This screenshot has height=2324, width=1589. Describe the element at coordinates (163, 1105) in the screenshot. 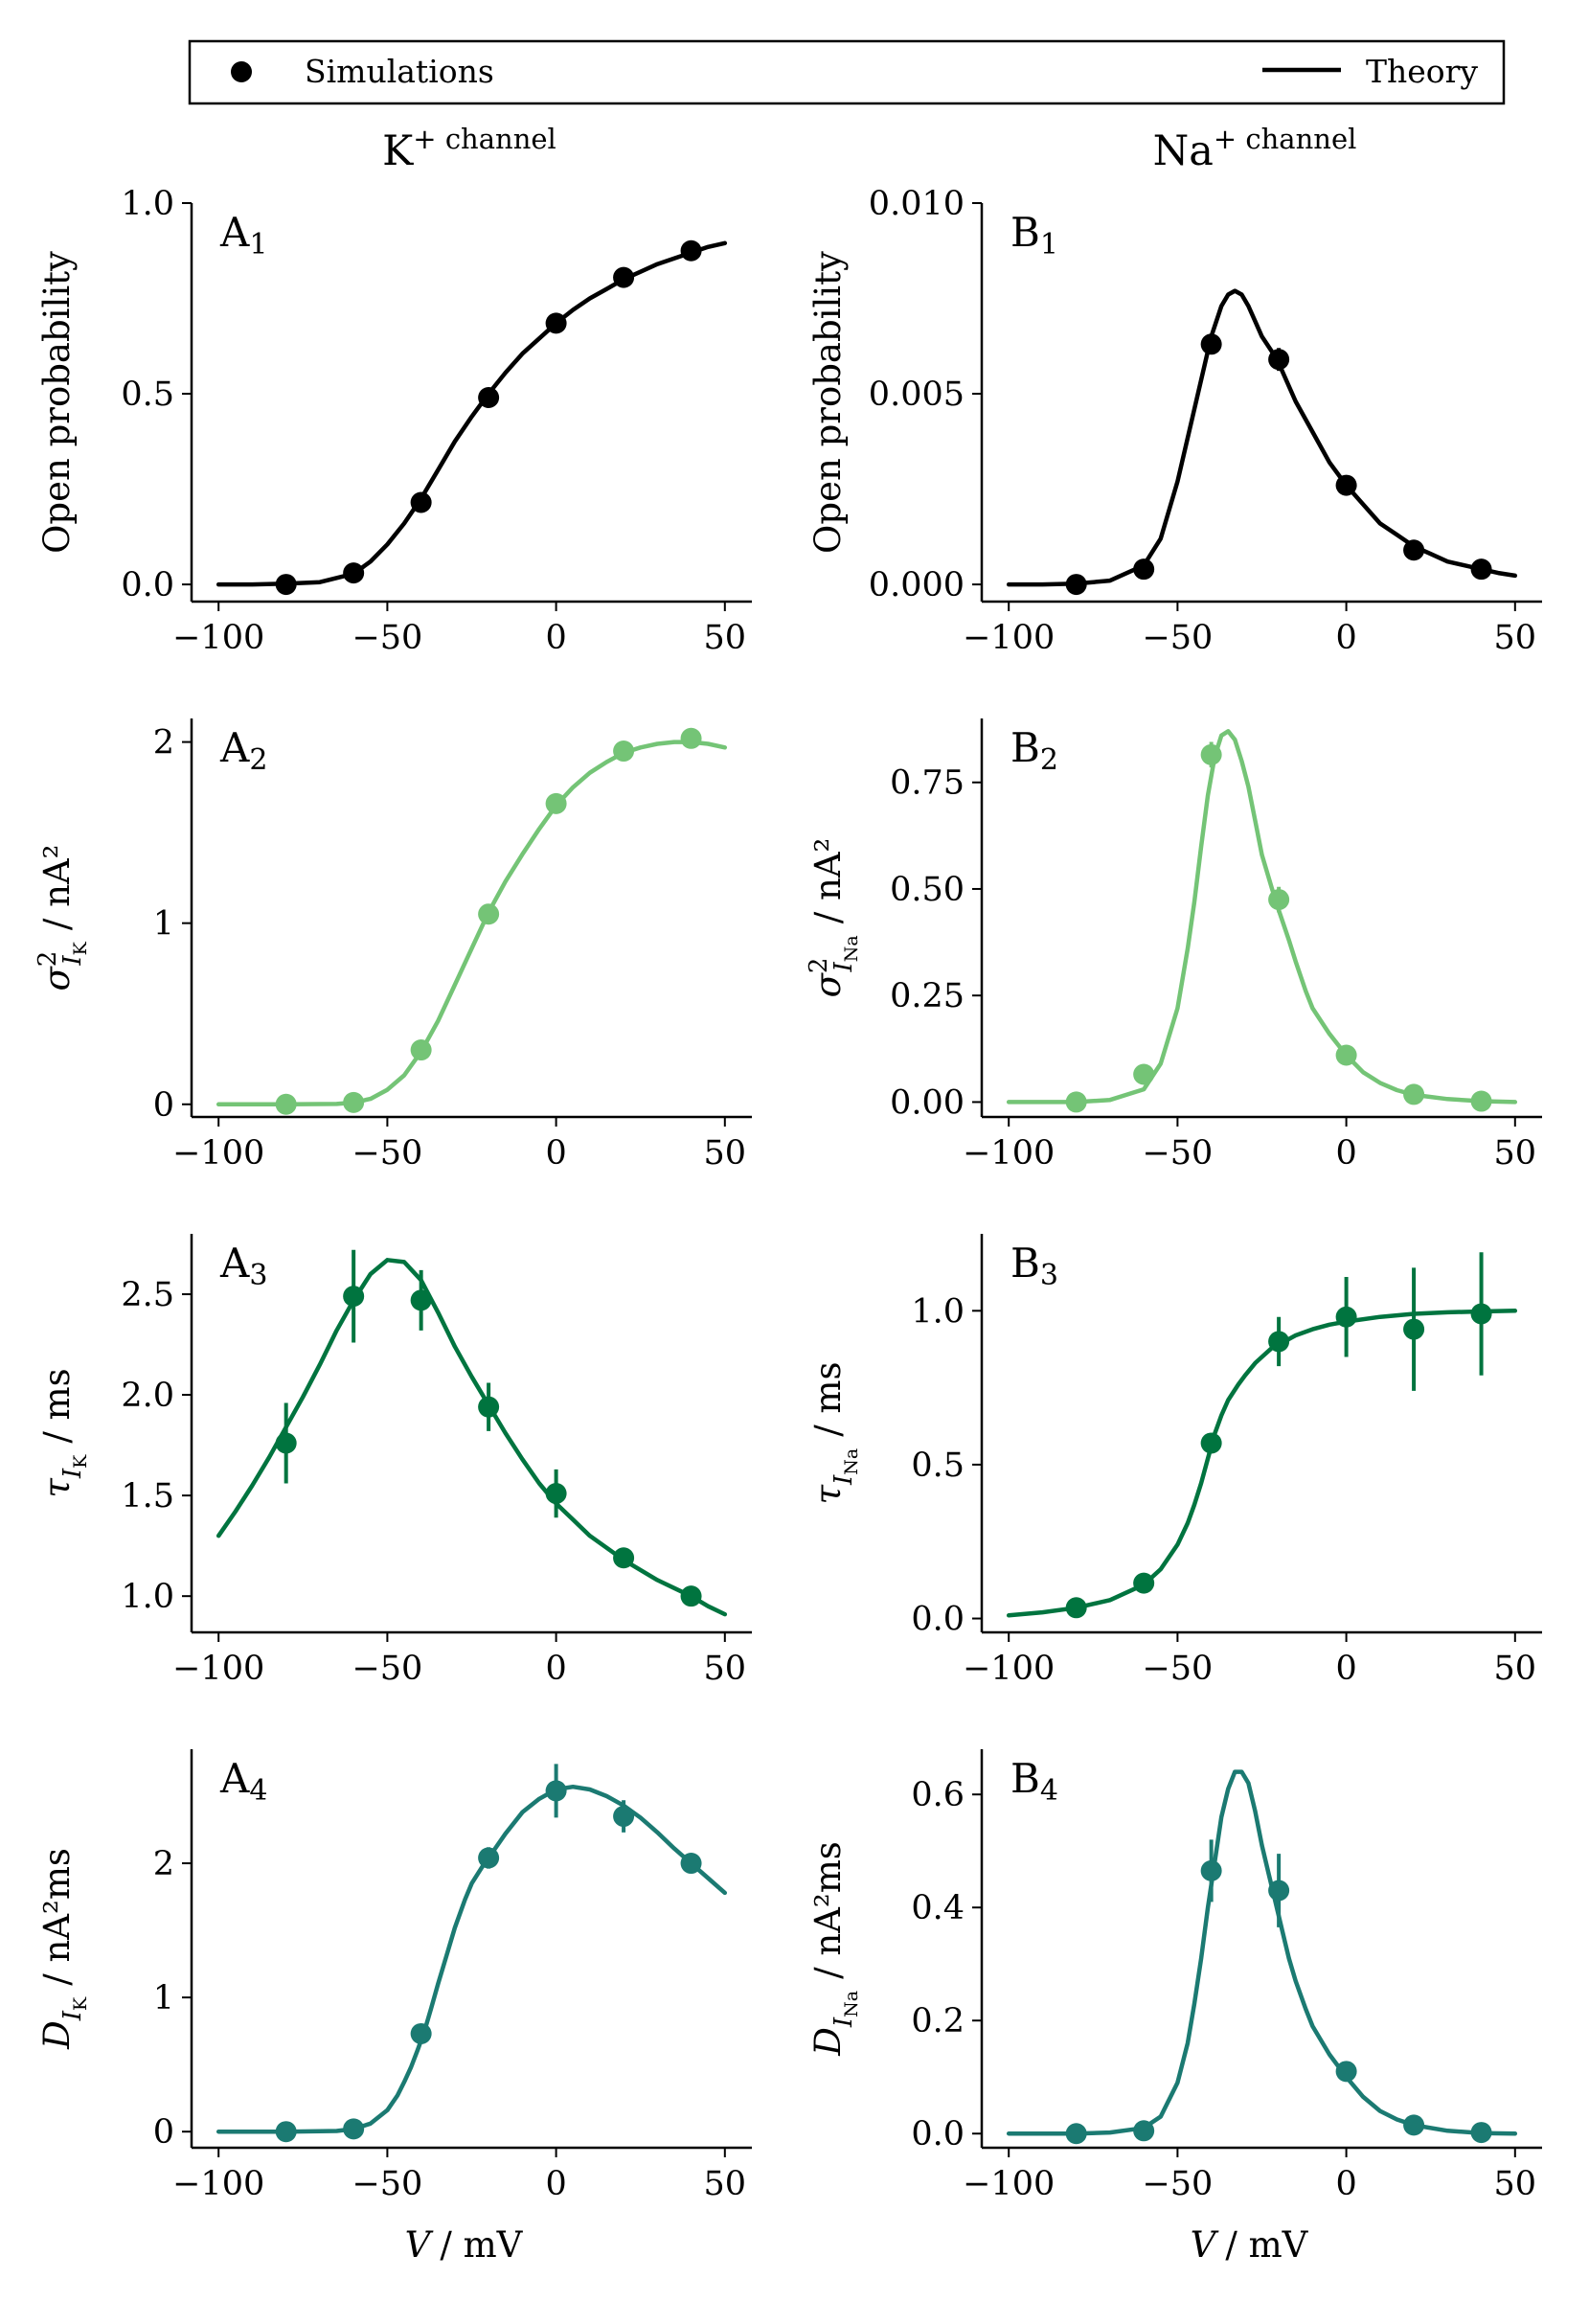

I see `a2-ytick-label: 0` at that location.